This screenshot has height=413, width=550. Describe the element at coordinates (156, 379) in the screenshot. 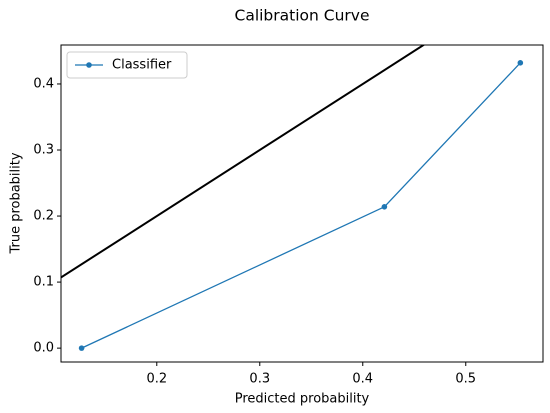

I see `x-tick-label: 0.2` at that location.